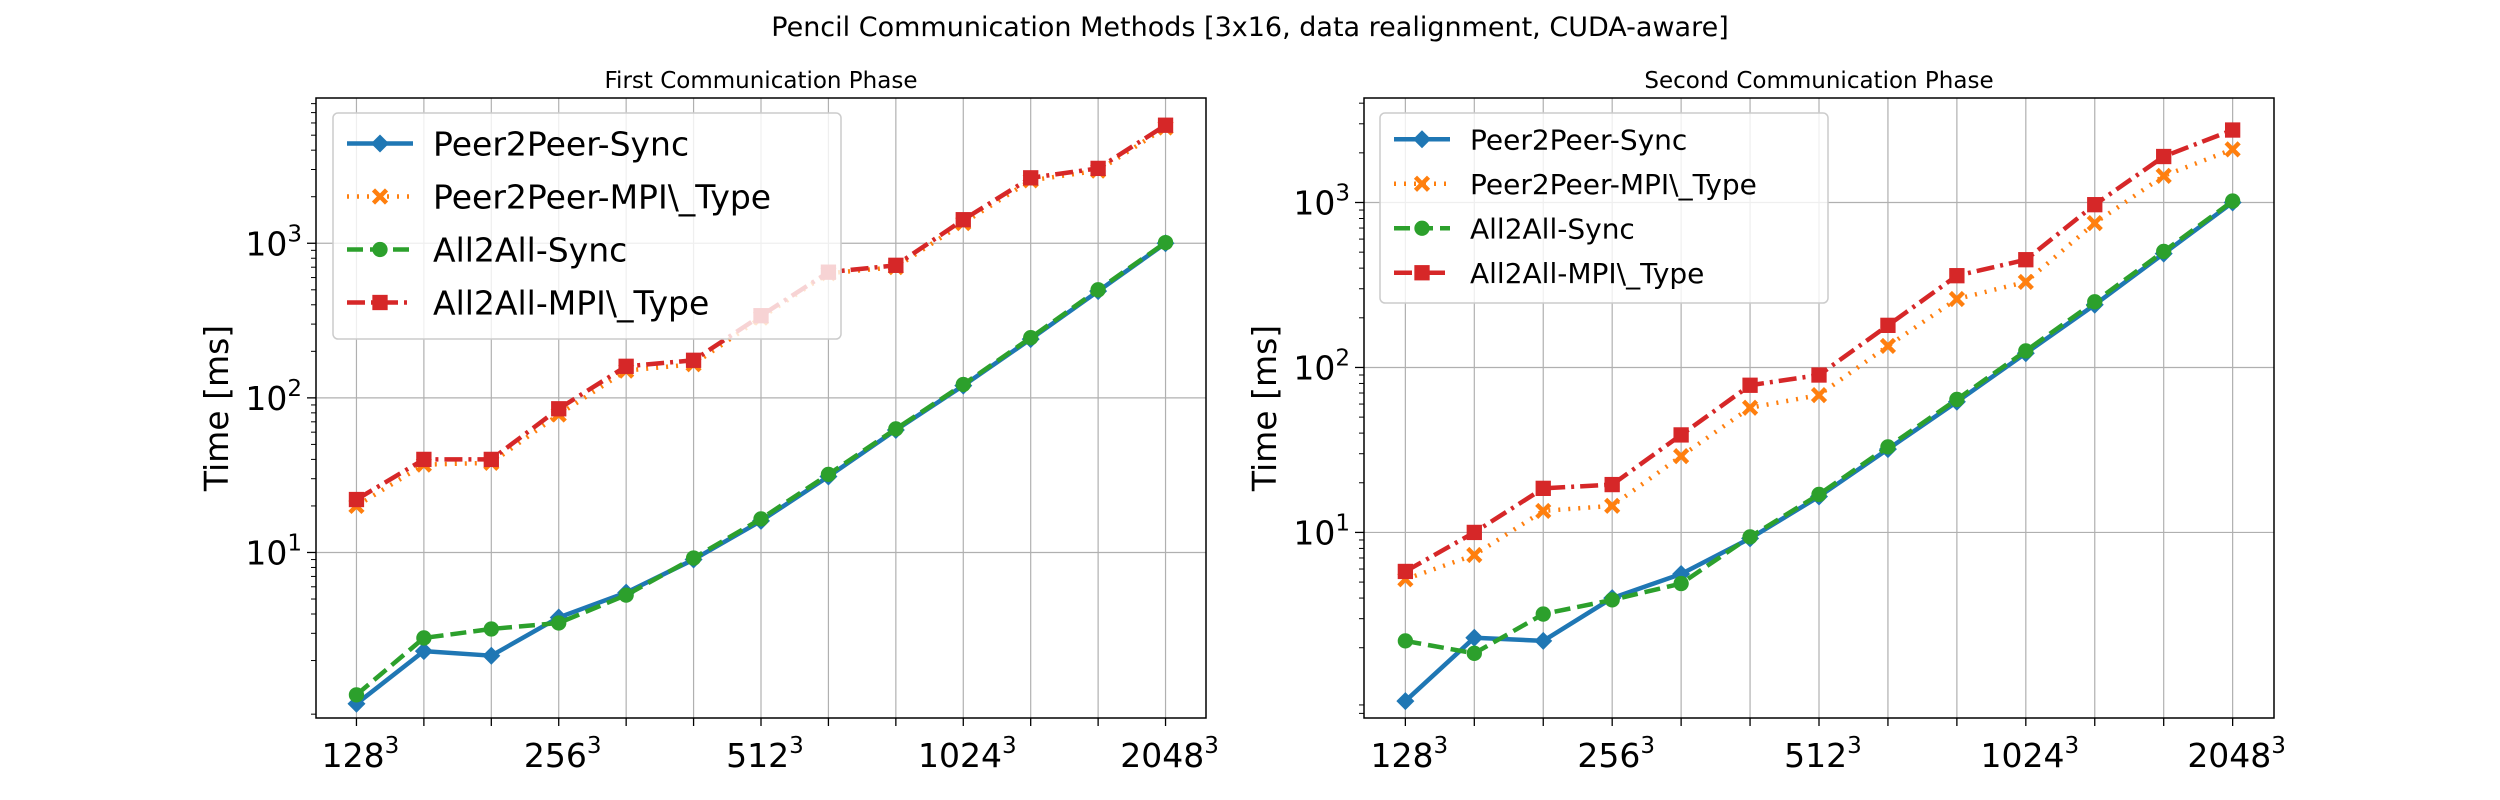 The height and width of the screenshot is (800, 2500). What do you see at coordinates (761, 81) in the screenshot?
I see `panel-title: First Communication Phase` at bounding box center [761, 81].